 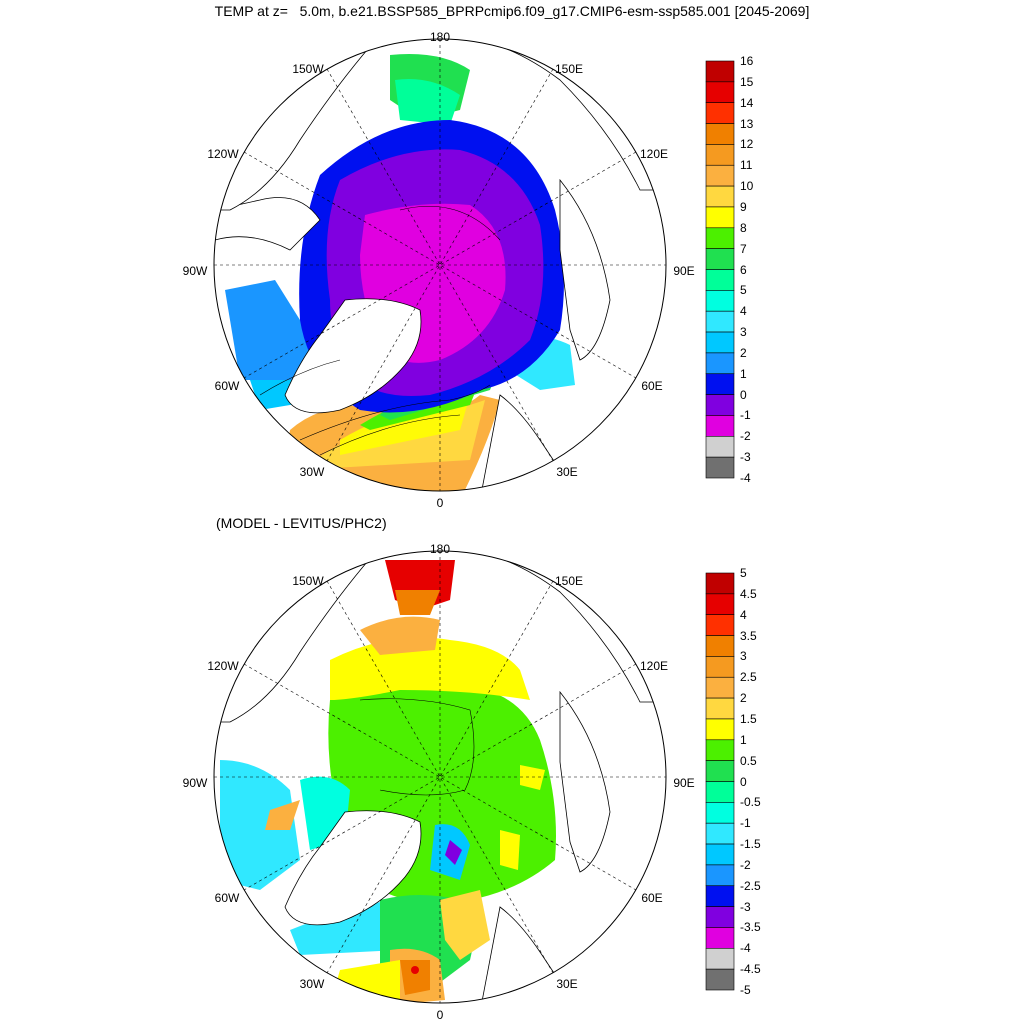 I want to click on top-colorbar-tick-label: 5, so click(x=743, y=290).